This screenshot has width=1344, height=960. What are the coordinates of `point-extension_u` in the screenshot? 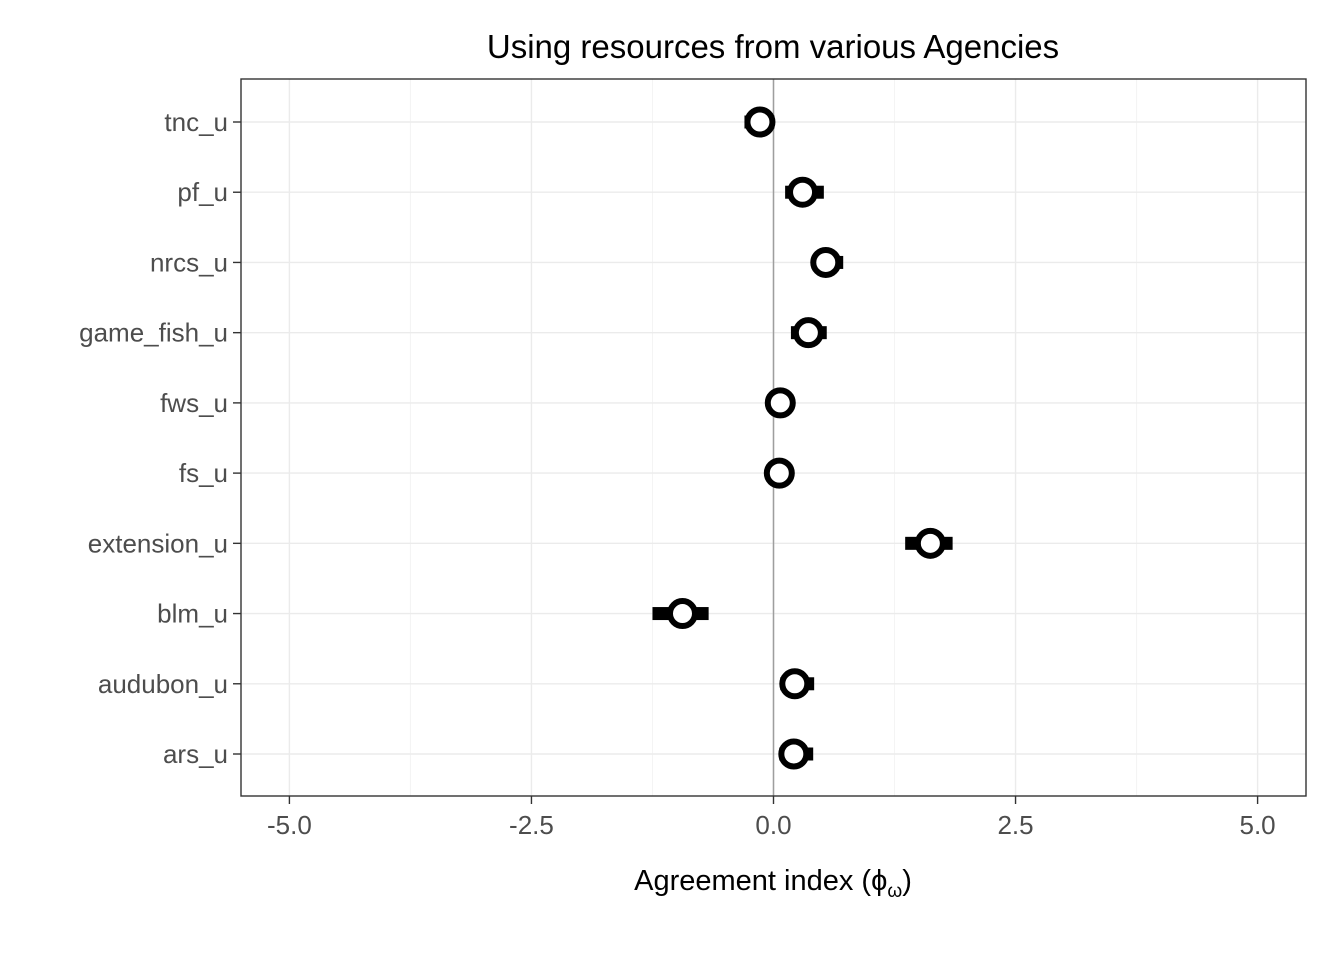 It's located at (930, 543).